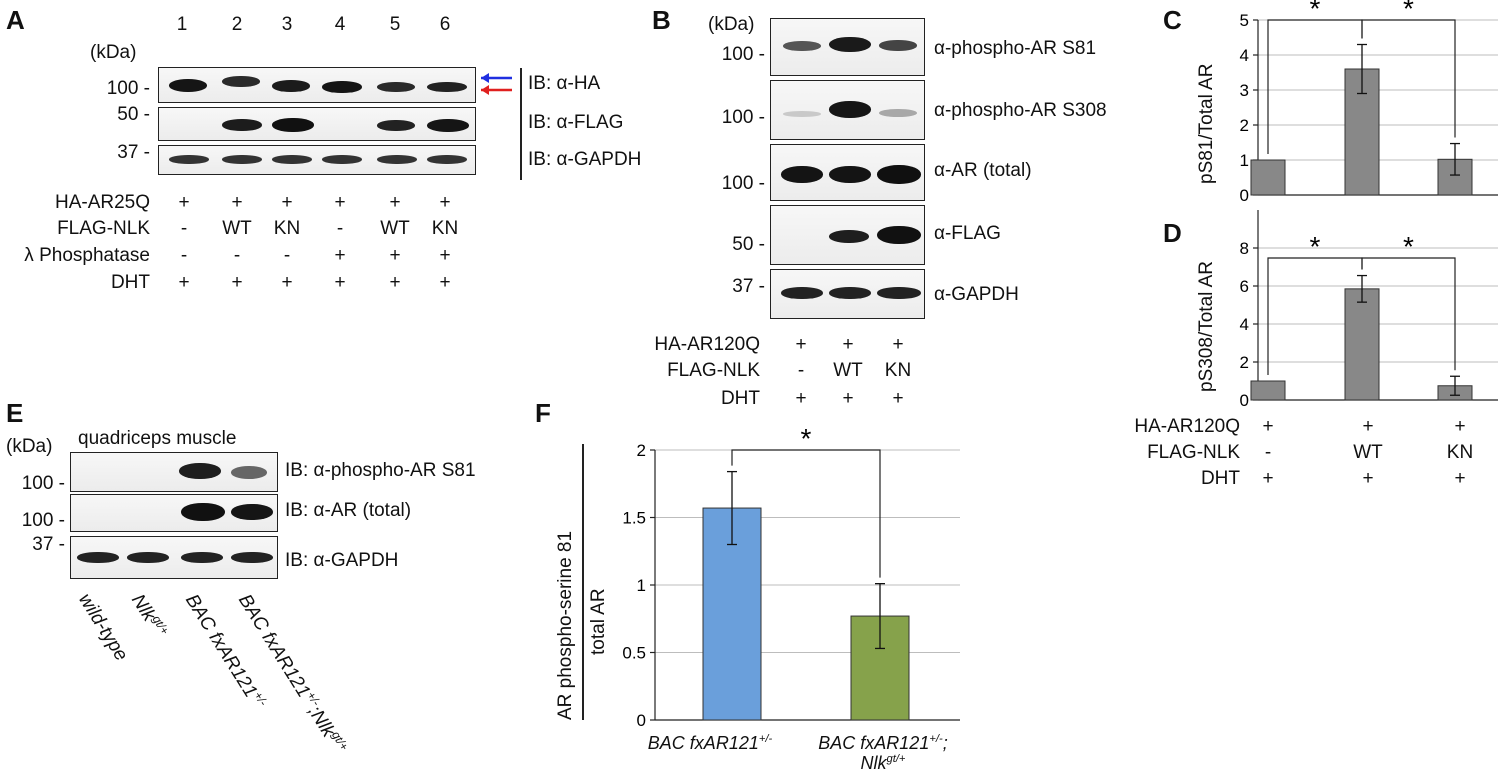 This screenshot has width=1500, height=774. Describe the element at coordinates (847, 294) in the screenshot. I see `blot-b-gapdh` at that location.